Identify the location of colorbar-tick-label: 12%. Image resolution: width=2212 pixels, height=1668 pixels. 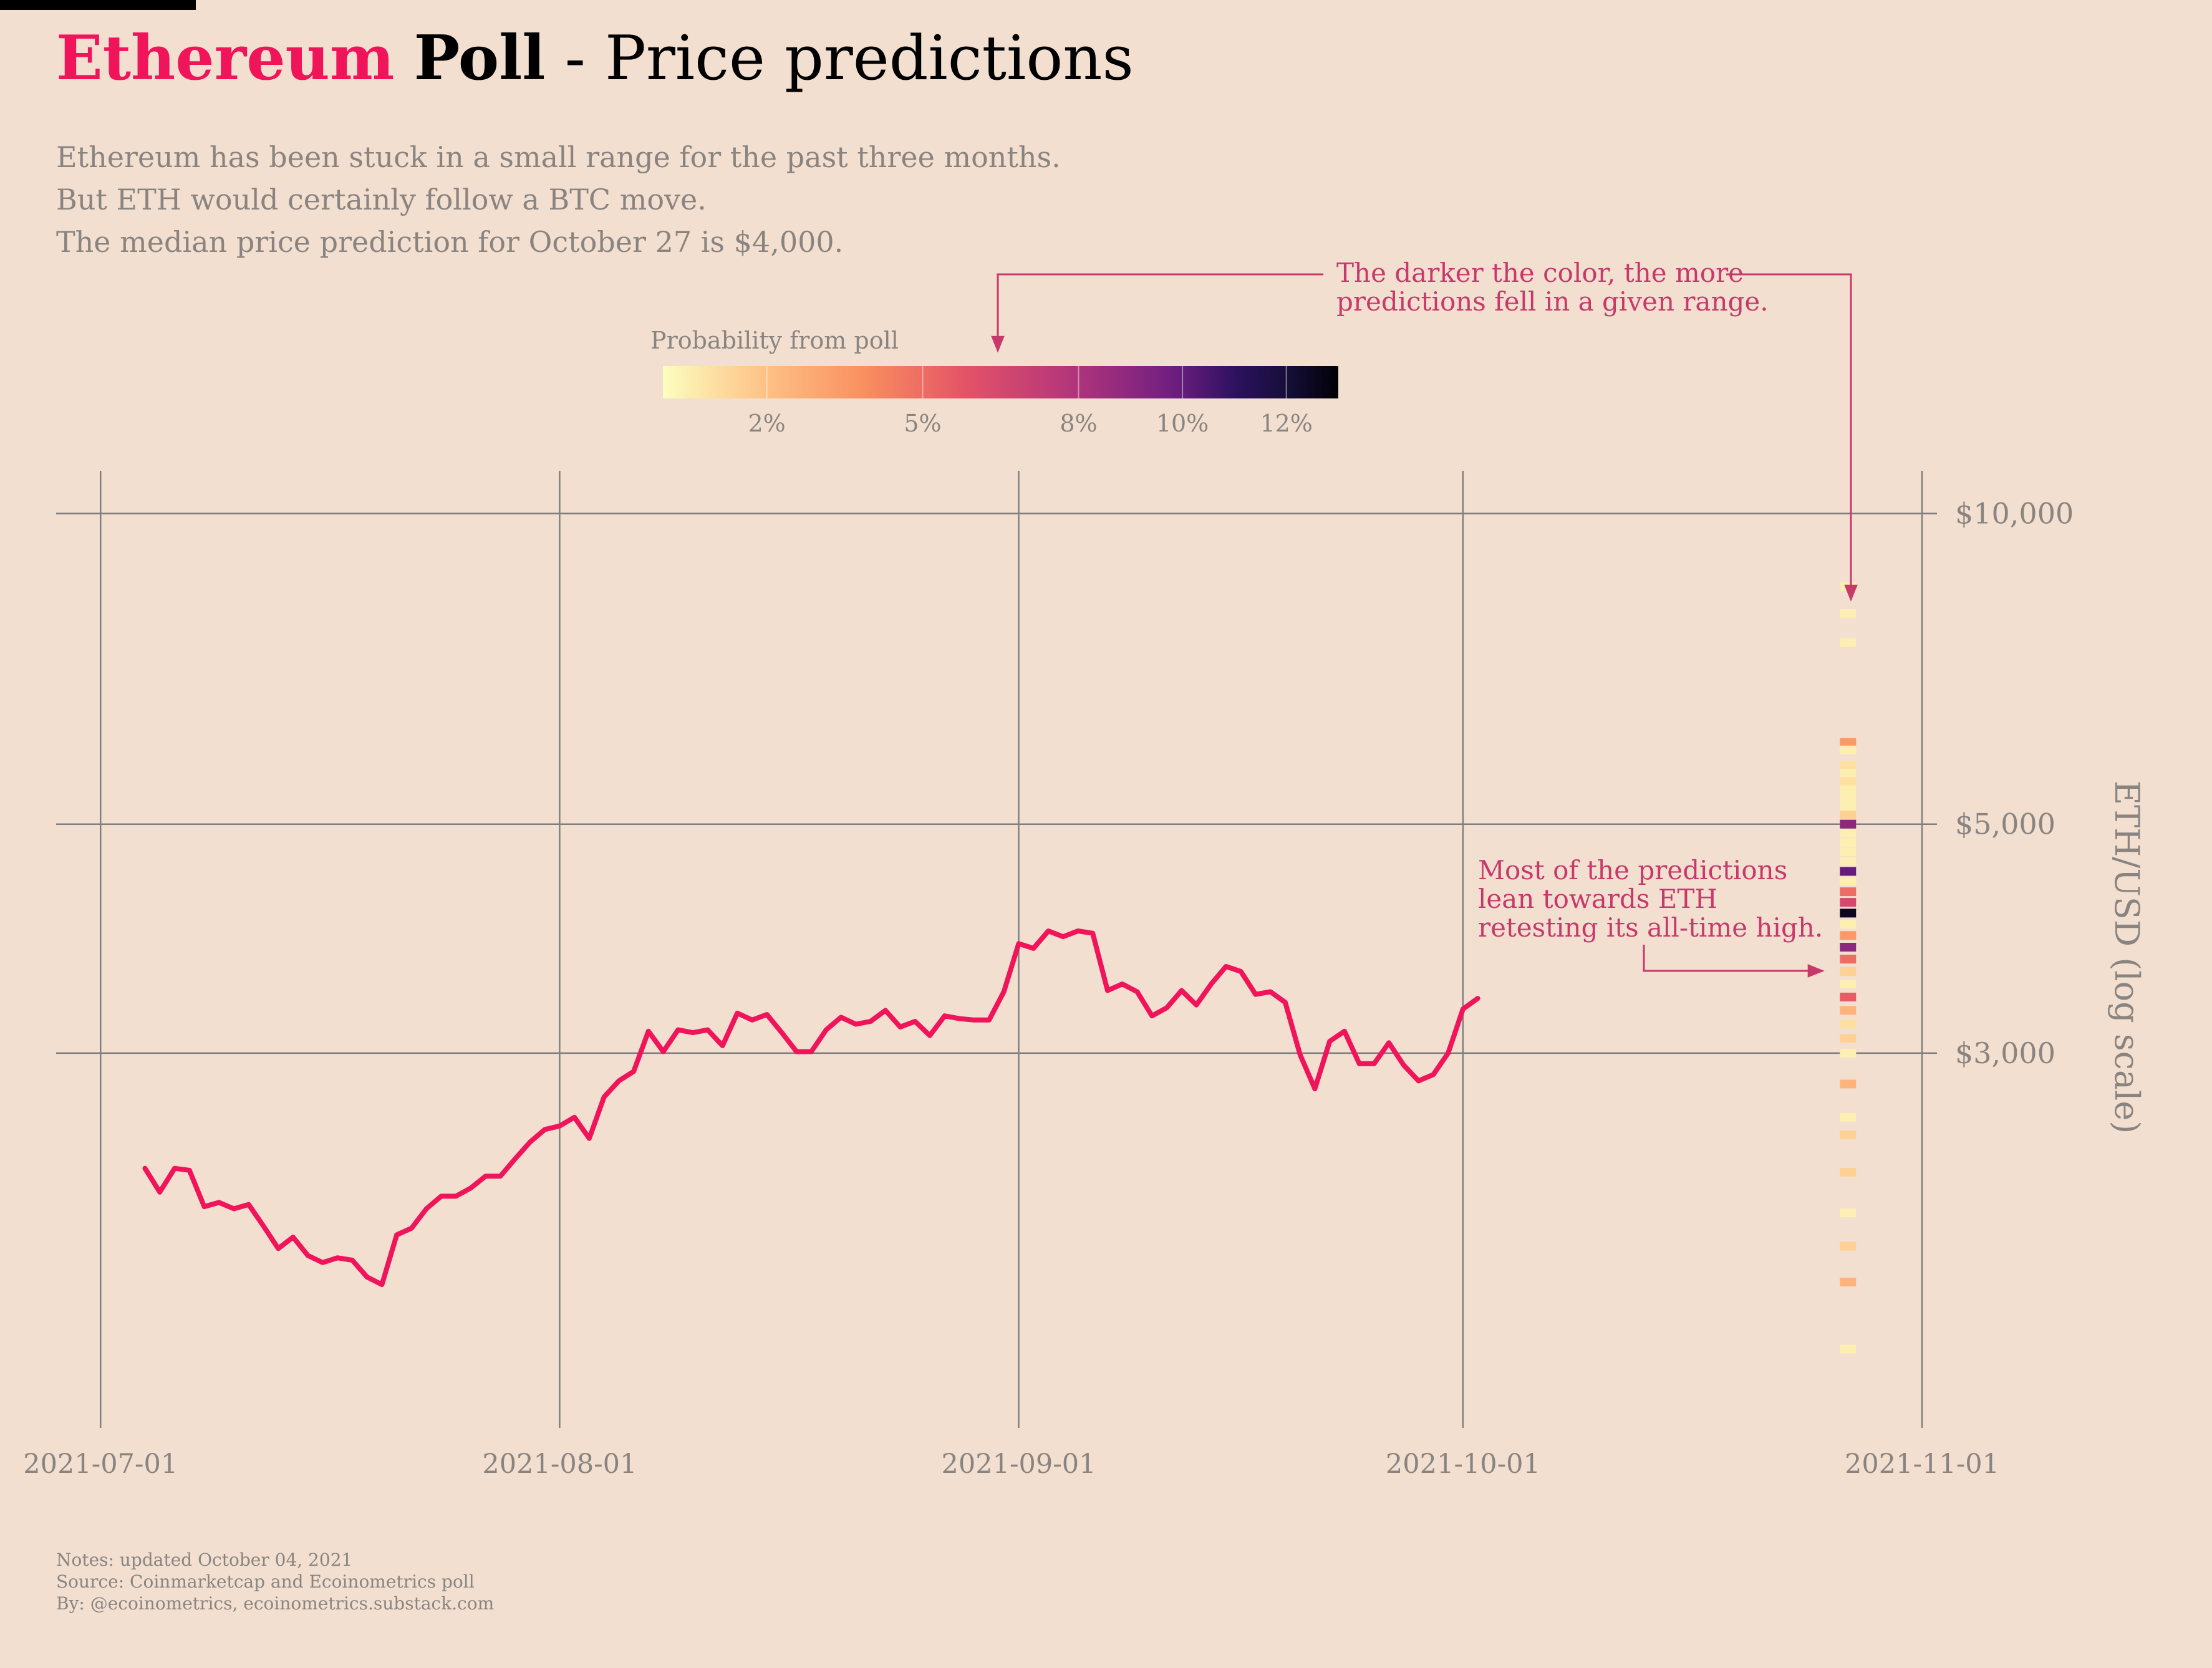
(1286, 423).